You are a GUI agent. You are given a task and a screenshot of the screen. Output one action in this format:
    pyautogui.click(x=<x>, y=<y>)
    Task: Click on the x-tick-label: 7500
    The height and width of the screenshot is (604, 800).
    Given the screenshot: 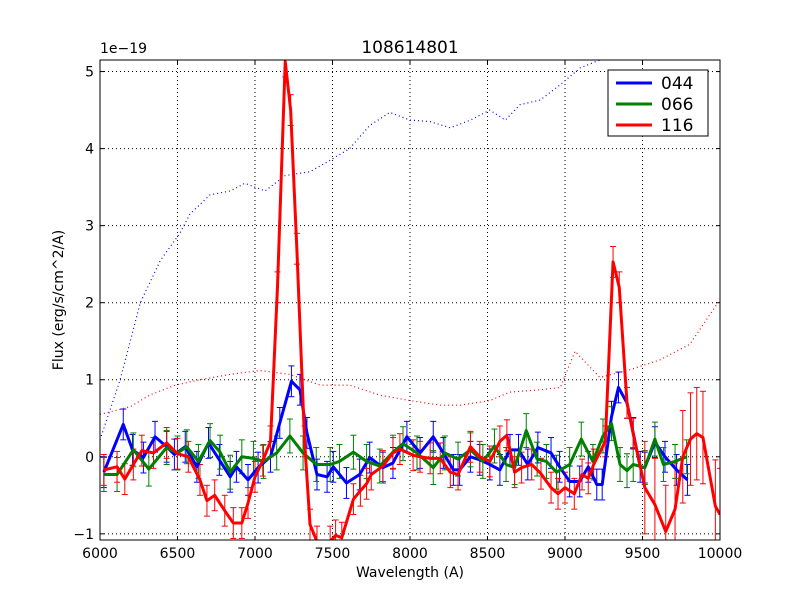 What is the action you would take?
    pyautogui.click(x=333, y=554)
    